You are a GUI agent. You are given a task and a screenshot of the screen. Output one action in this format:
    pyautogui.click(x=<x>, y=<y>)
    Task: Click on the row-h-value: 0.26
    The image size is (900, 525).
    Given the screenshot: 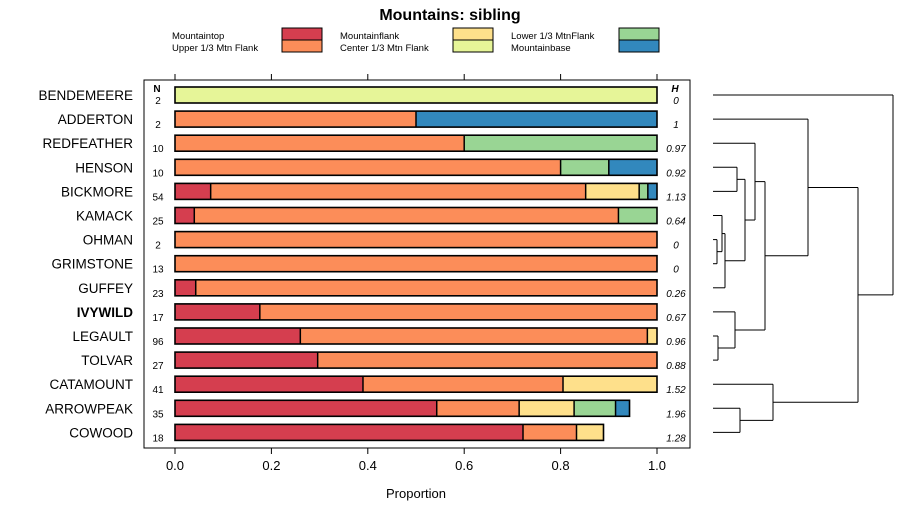 What is the action you would take?
    pyautogui.click(x=676, y=294)
    